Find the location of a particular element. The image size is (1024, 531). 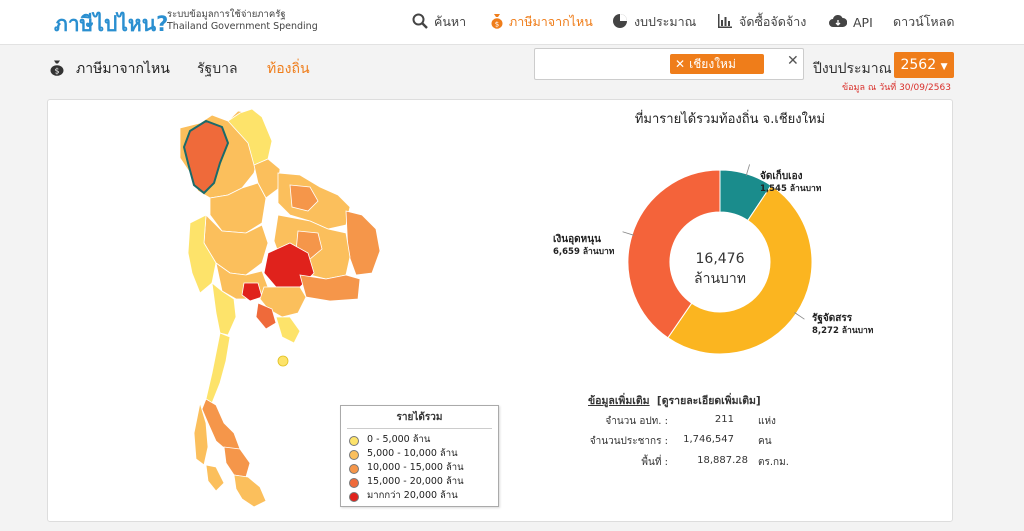

map-region-south-west is located at coordinates (201, 434).